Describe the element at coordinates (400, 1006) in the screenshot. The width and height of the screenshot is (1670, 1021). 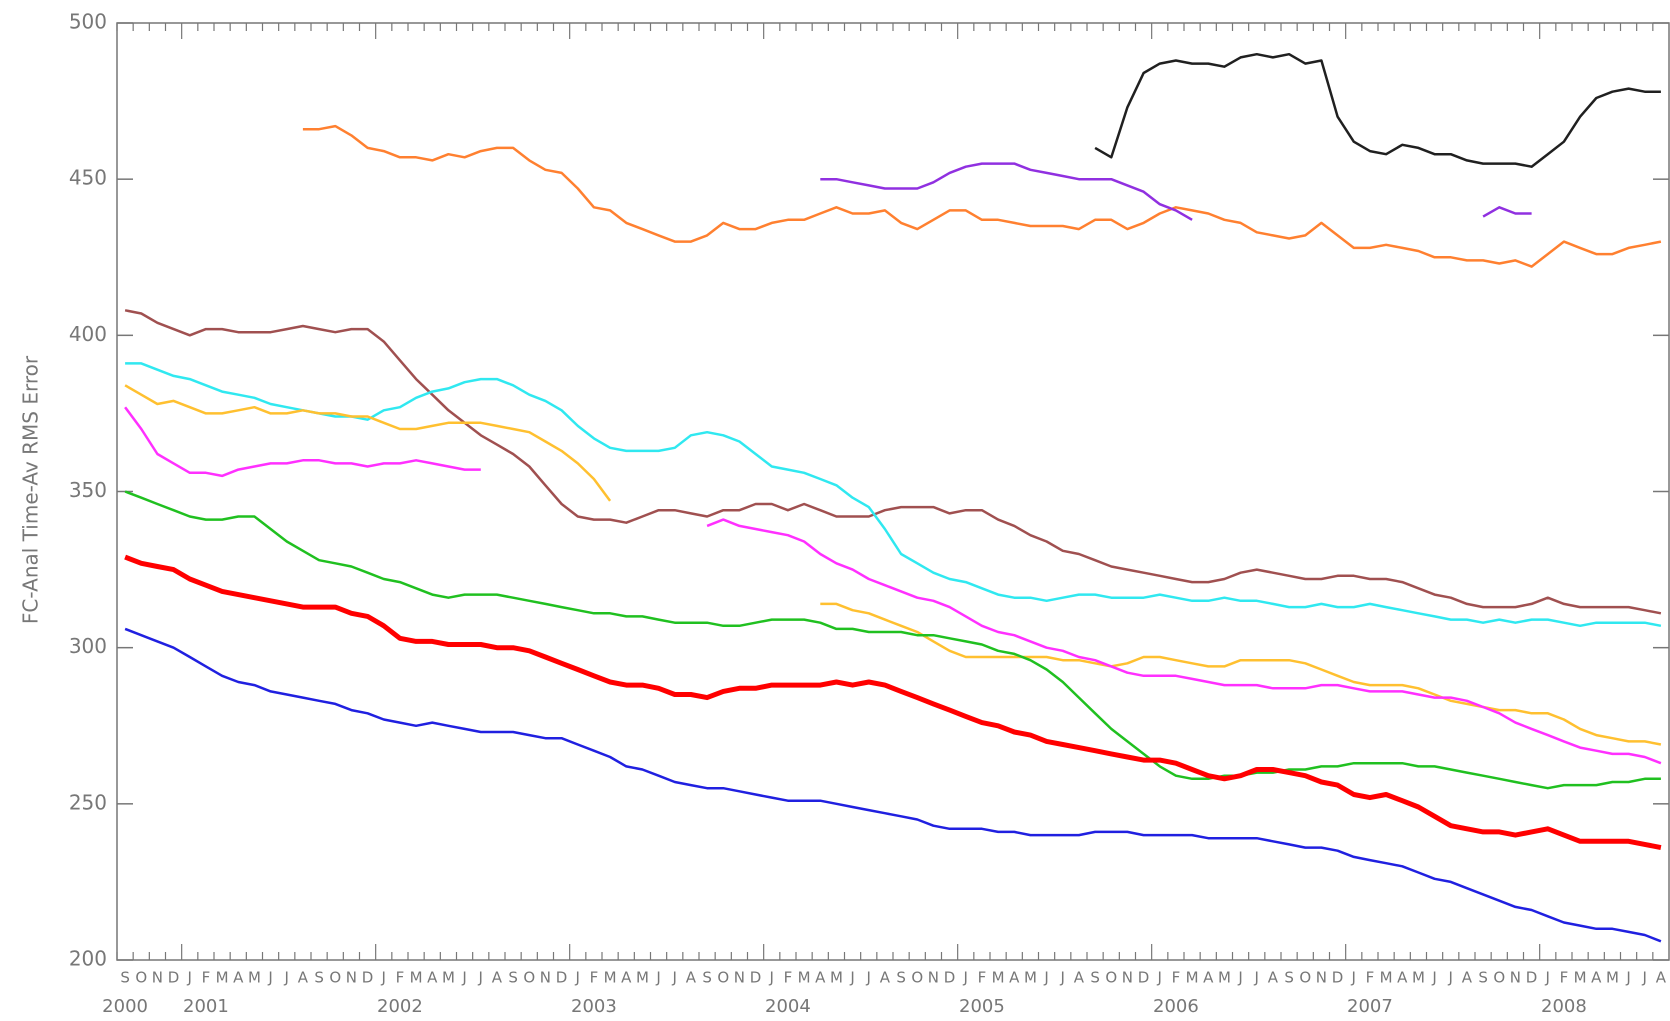
I see `year-label: 2002` at that location.